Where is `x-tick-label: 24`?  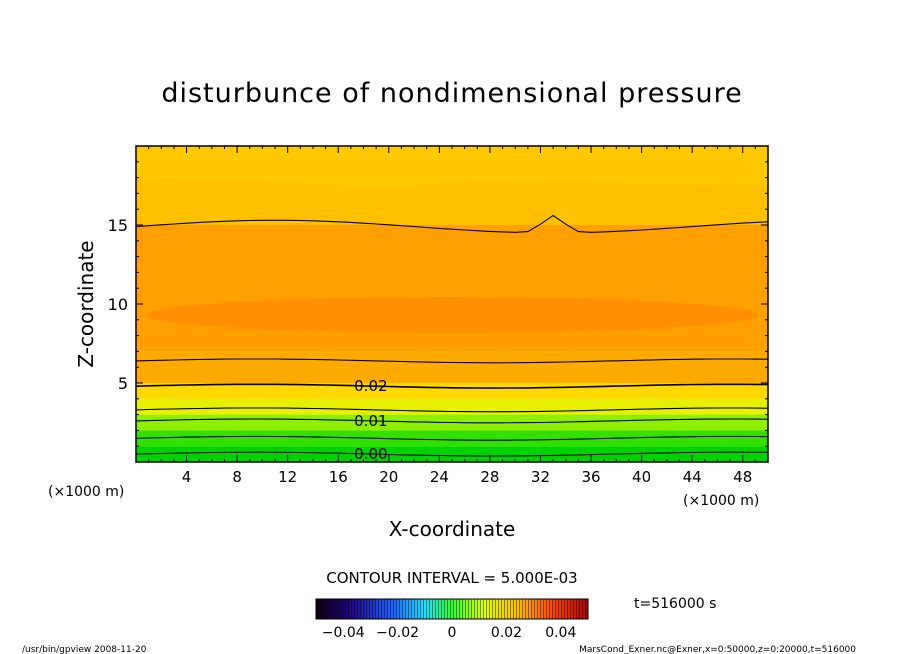 x-tick-label: 24 is located at coordinates (439, 477).